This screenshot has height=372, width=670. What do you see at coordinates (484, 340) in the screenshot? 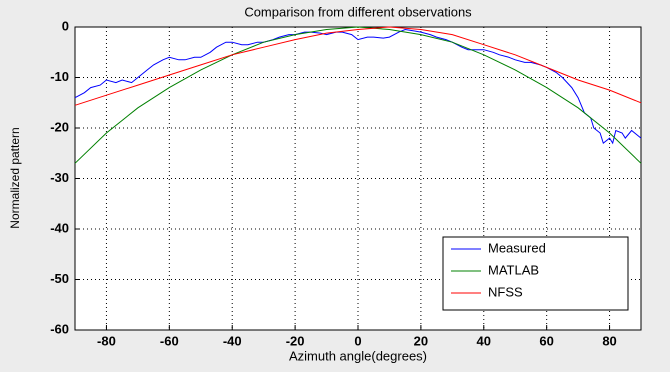
I see `x-tick-label: 40` at bounding box center [484, 340].